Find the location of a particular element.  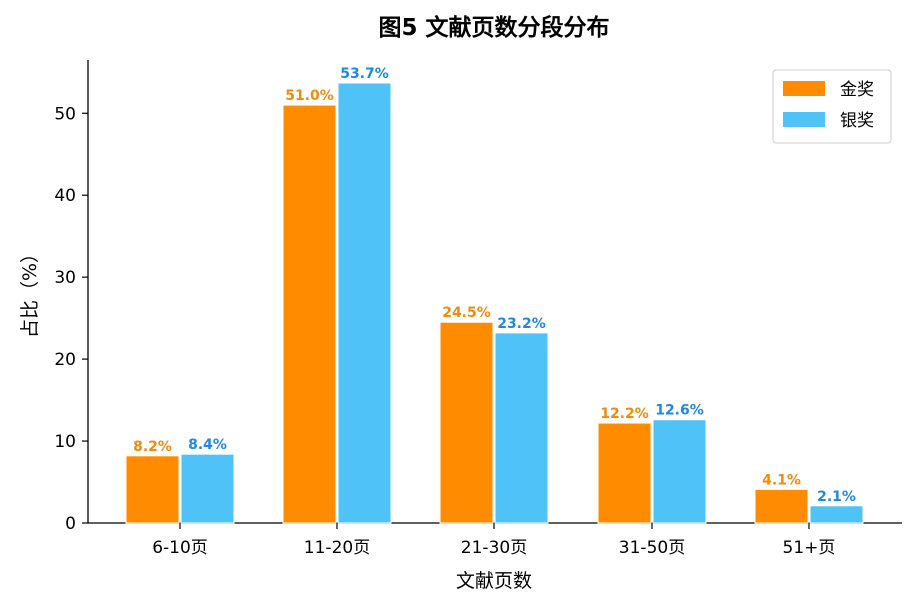

y-axis-label: 占比（%） is located at coordinates (30, 291).